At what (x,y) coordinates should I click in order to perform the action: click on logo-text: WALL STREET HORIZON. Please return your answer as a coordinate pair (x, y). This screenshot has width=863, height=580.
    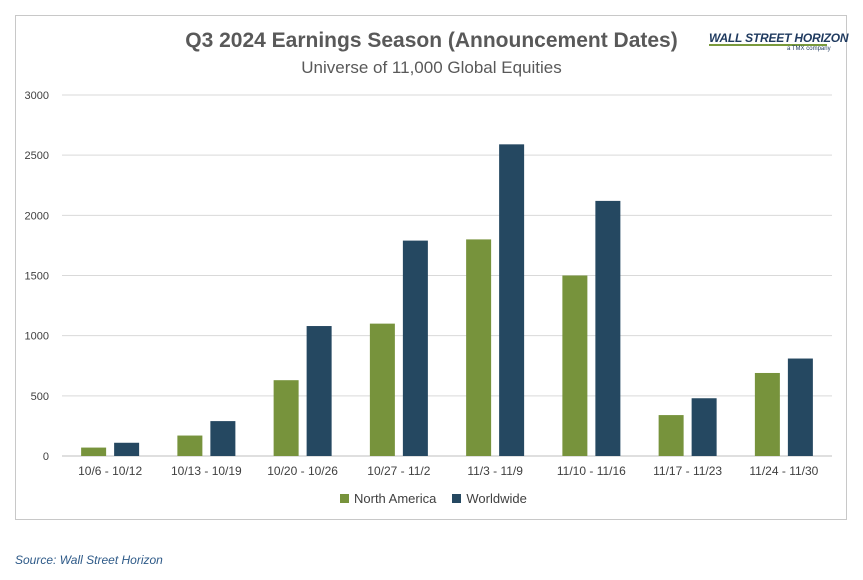
    Looking at the image, I should click on (779, 38).